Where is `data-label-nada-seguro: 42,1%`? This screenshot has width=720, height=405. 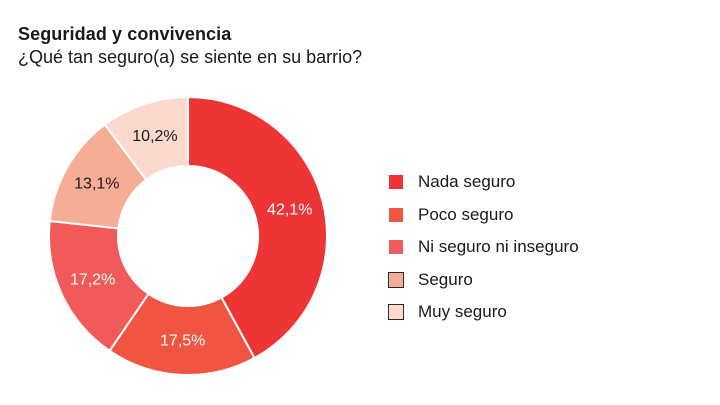
data-label-nada-seguro: 42,1% is located at coordinates (289, 210).